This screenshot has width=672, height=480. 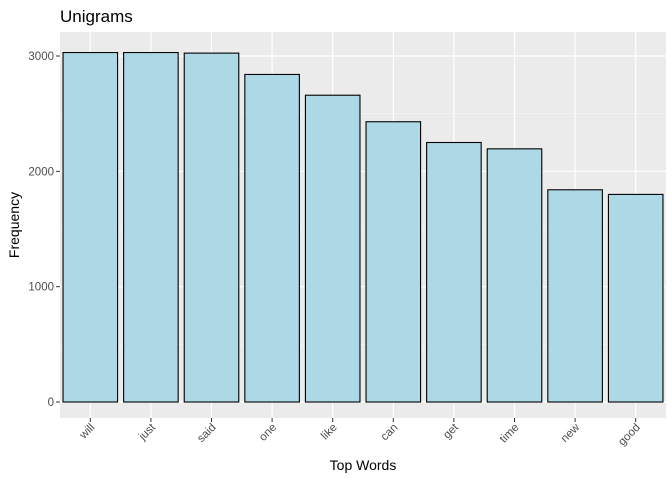 I want to click on bar-just, so click(x=151, y=227).